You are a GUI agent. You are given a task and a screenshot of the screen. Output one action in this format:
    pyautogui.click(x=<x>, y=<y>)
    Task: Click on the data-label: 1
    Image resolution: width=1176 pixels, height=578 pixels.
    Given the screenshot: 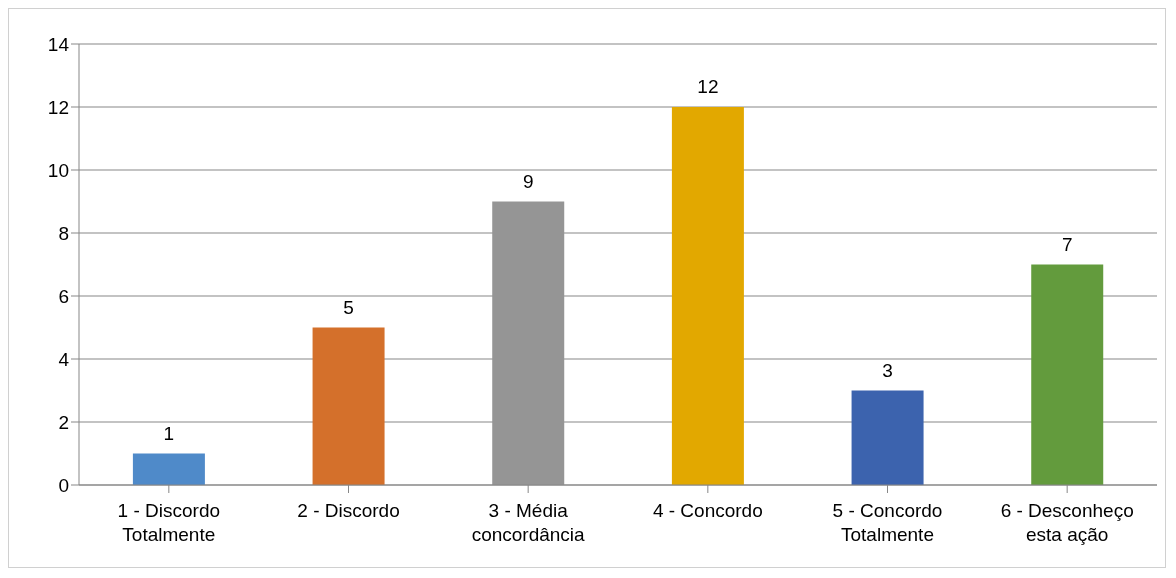 What is the action you would take?
    pyautogui.click(x=169, y=433)
    